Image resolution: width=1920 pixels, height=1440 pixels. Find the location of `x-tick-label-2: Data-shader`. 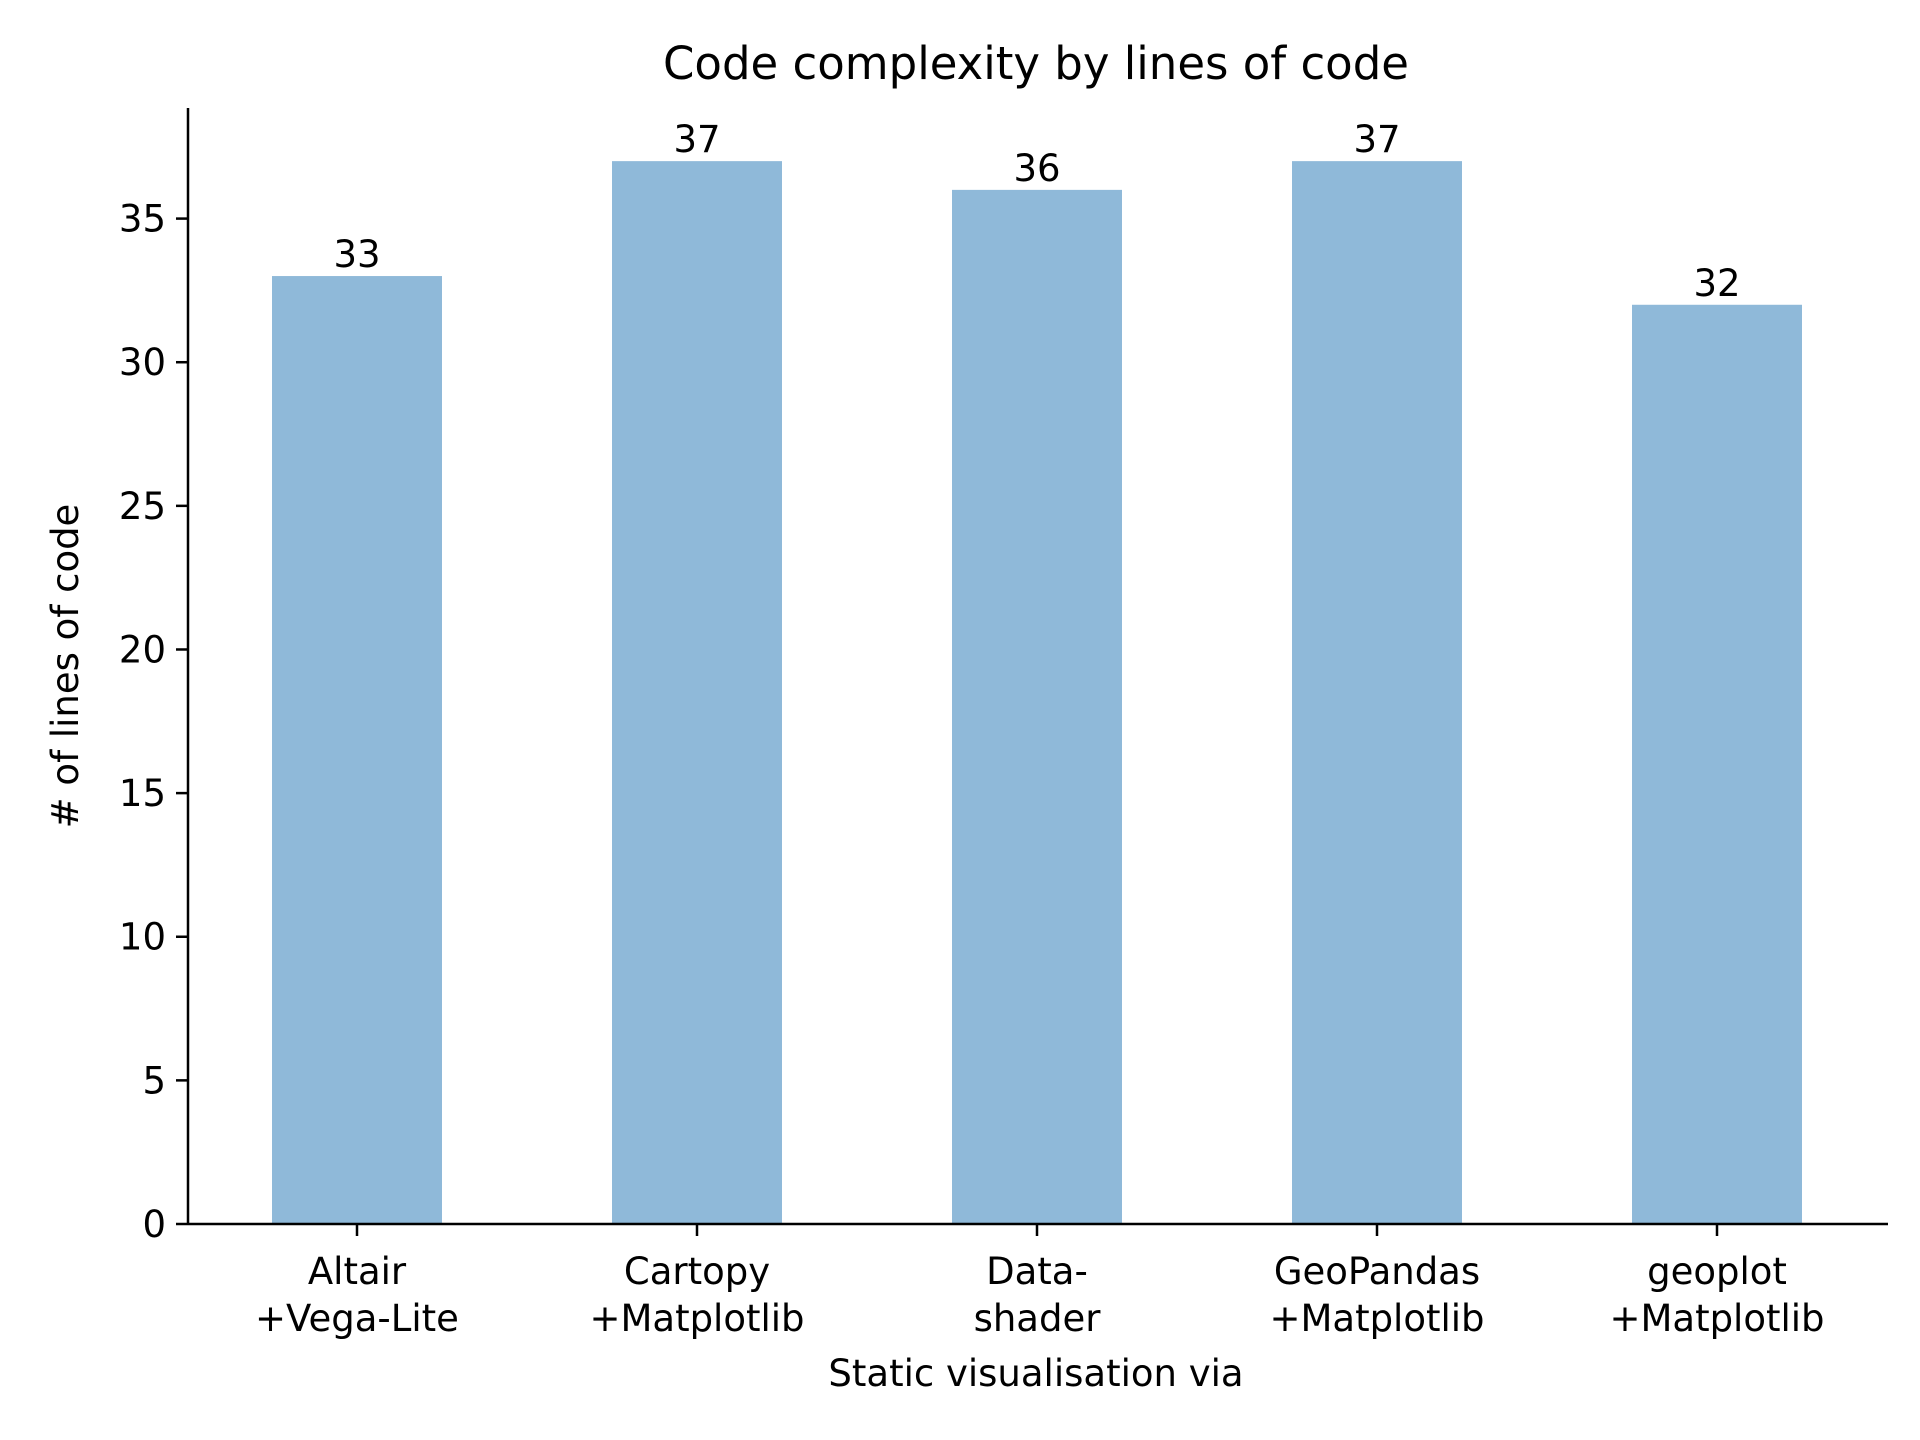

x-tick-label-2: Data-shader is located at coordinates (1038, 1295).